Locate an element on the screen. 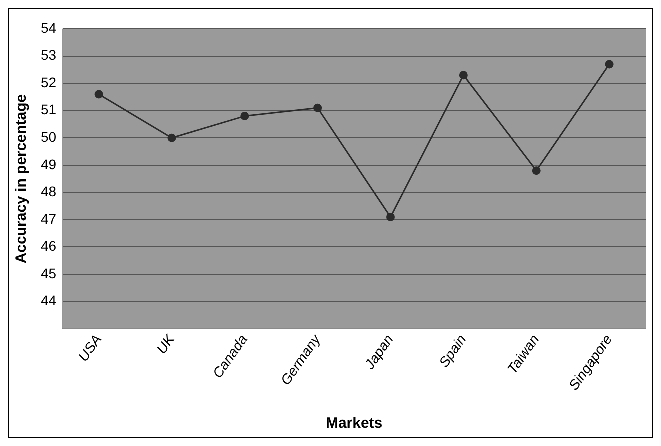 This screenshot has width=661, height=446. y-tick-label: 54 is located at coordinates (48, 28).